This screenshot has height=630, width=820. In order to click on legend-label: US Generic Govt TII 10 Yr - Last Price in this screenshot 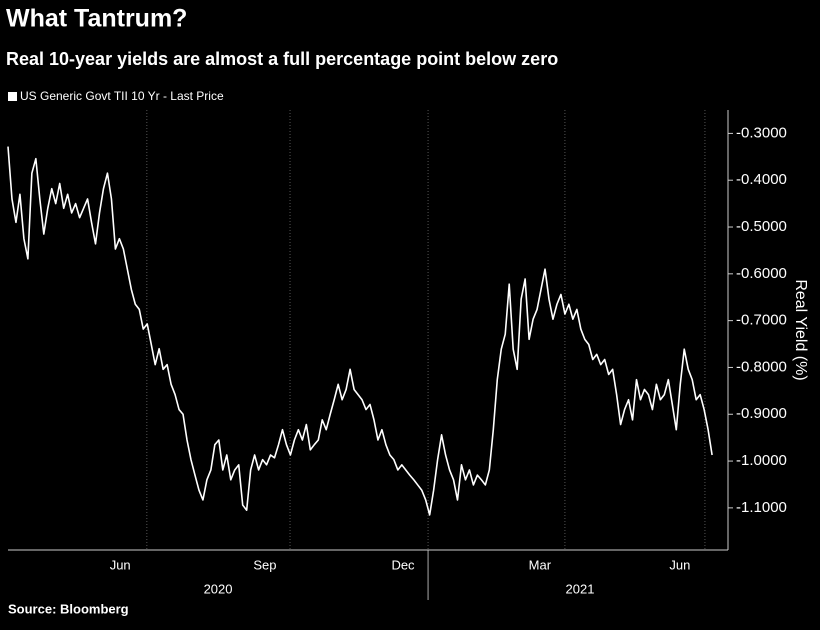, I will do `click(122, 96)`.